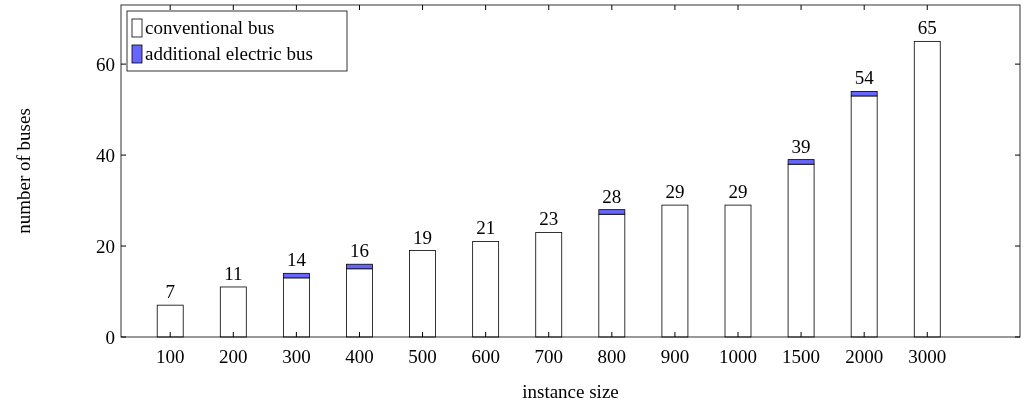 The width and height of the screenshot is (1025, 410). What do you see at coordinates (570, 391) in the screenshot?
I see `x-axis-title: instance size` at bounding box center [570, 391].